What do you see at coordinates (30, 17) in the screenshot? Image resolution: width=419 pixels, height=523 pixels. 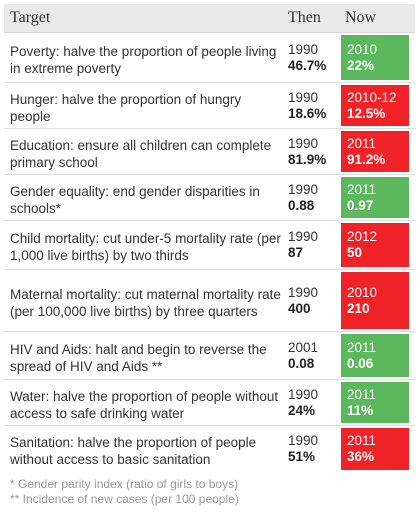 I see `header-target: Target` at bounding box center [30, 17].